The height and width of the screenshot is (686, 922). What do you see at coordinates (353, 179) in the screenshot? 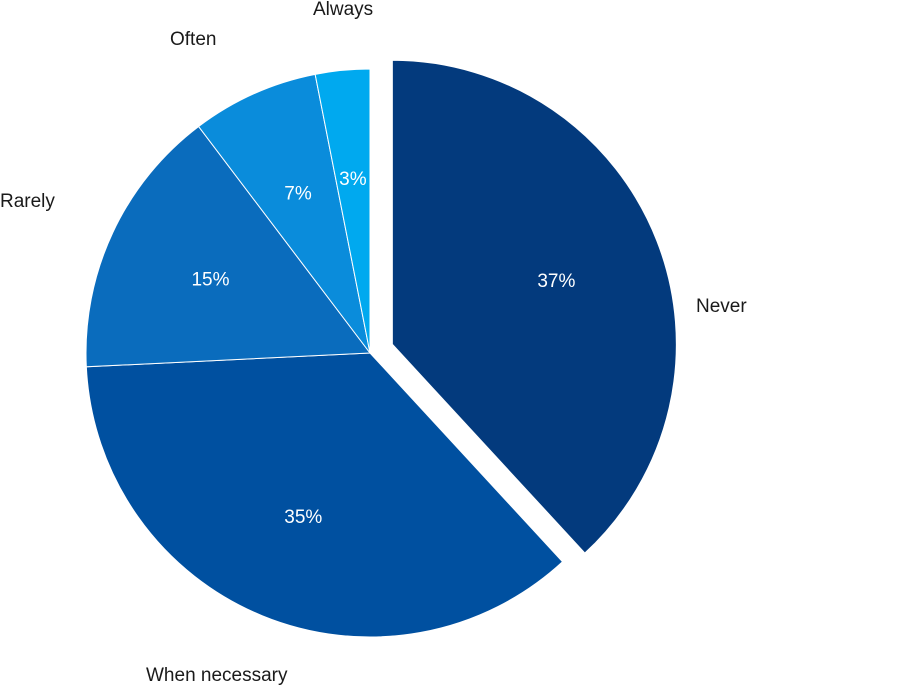
I see `pie-value-label: 3%` at bounding box center [353, 179].